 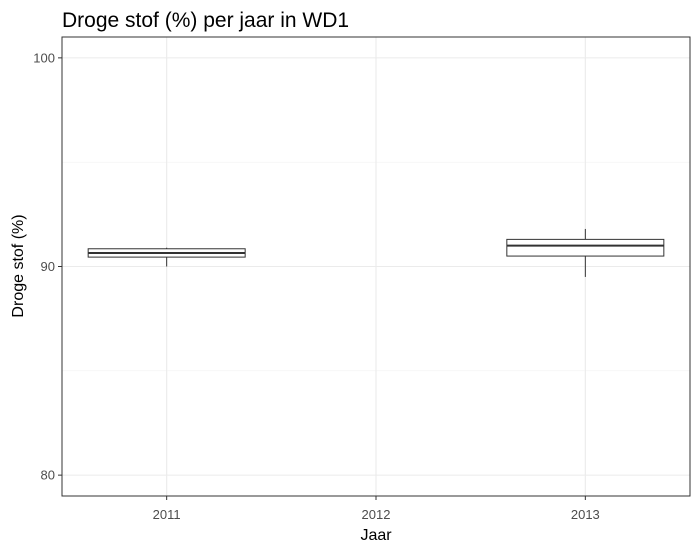 What do you see at coordinates (205, 20) in the screenshot?
I see `chart-title: Droge stof (%) per jaar in WD1` at bounding box center [205, 20].